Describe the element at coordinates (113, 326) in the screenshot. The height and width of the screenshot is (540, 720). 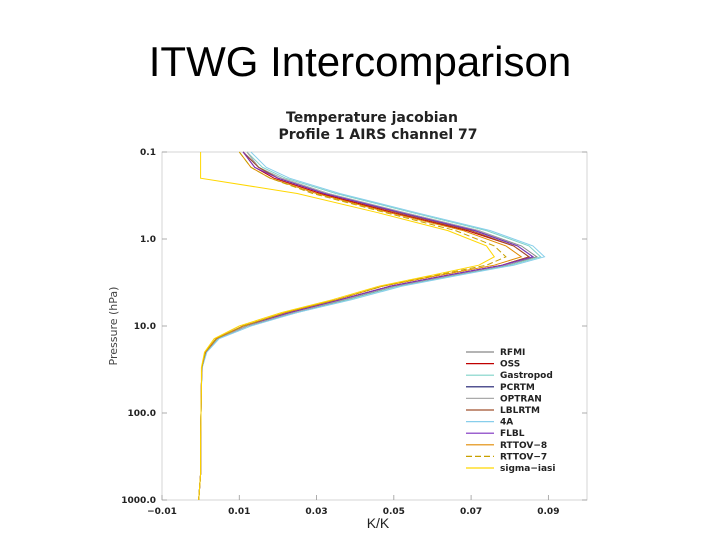
I see `y-axis-label: Pressure (hPa)` at that location.